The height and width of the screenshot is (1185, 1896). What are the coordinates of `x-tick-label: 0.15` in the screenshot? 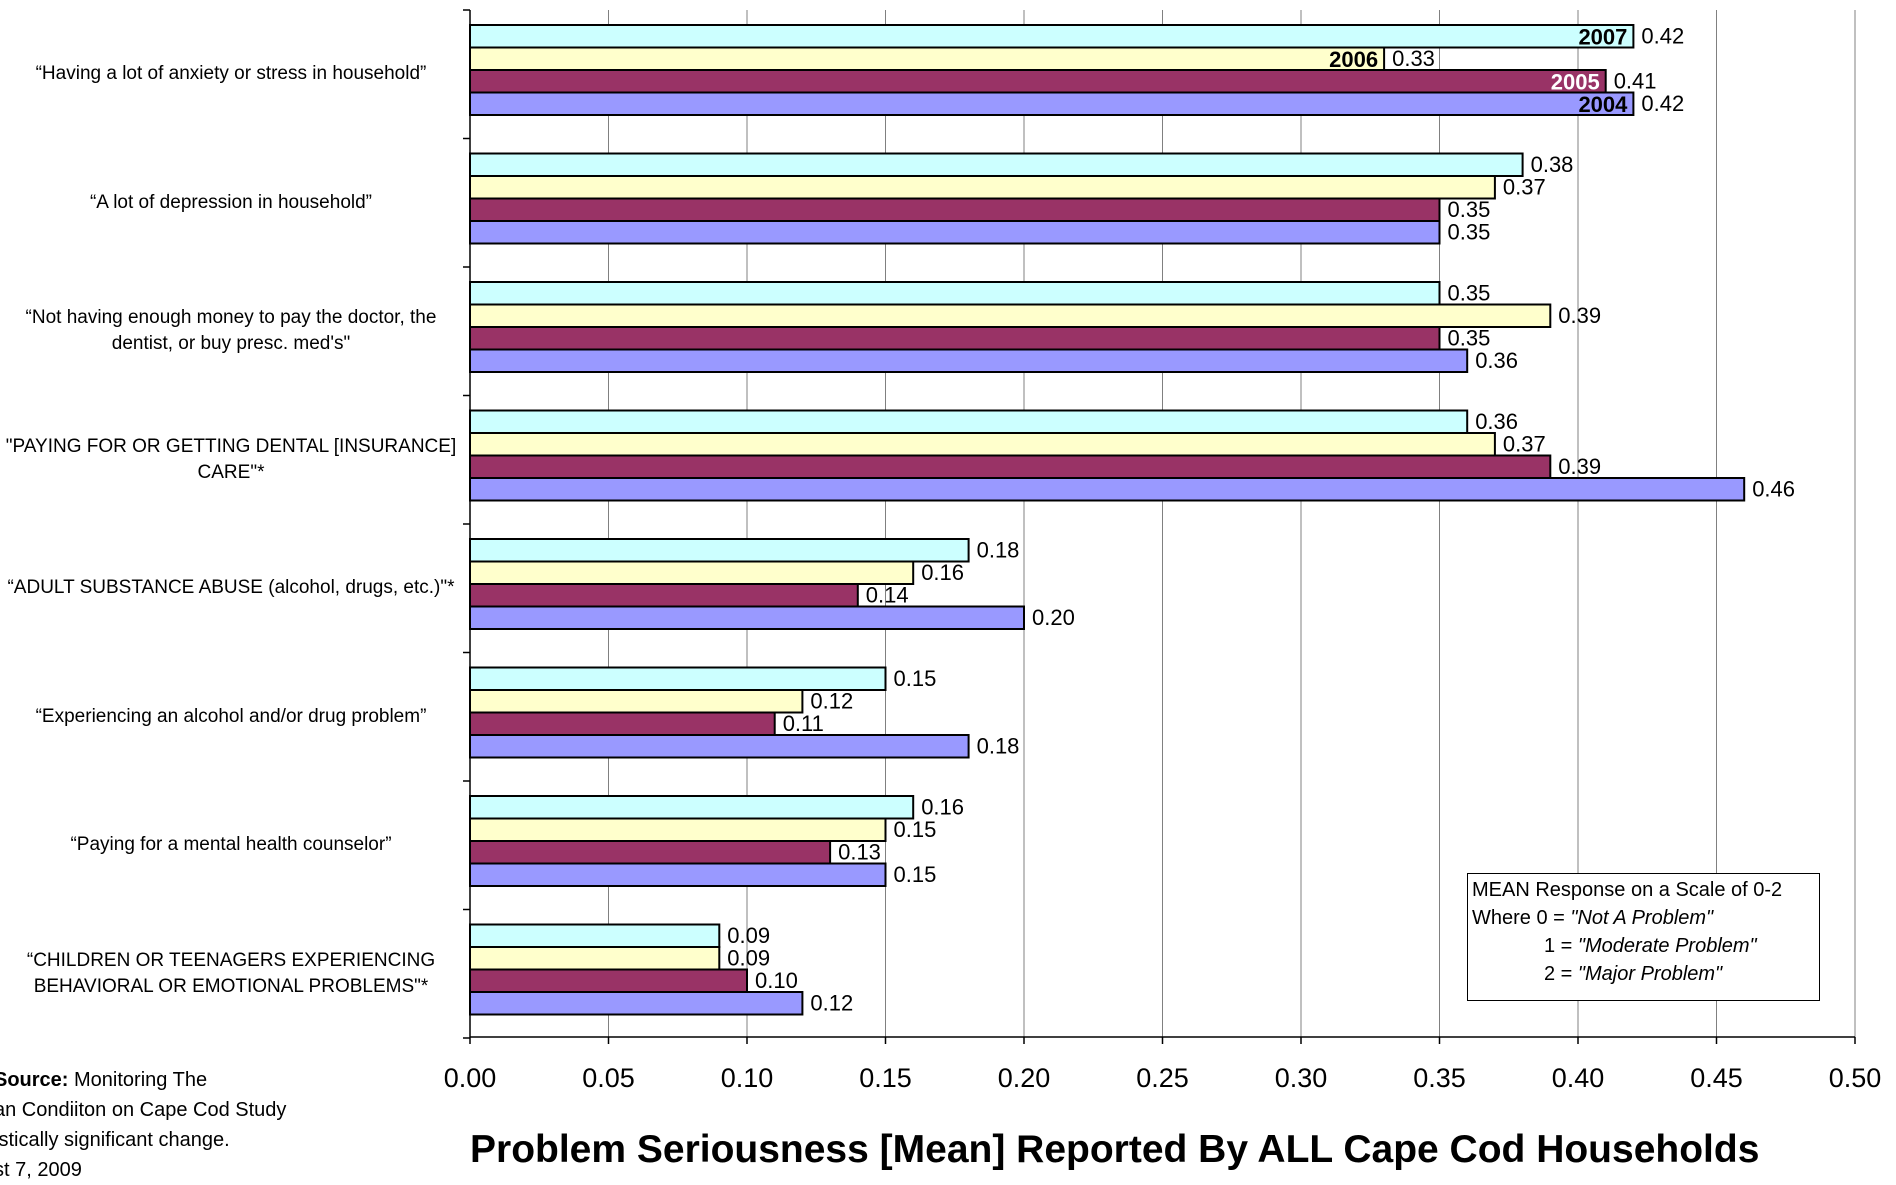 It's located at (885, 1078).